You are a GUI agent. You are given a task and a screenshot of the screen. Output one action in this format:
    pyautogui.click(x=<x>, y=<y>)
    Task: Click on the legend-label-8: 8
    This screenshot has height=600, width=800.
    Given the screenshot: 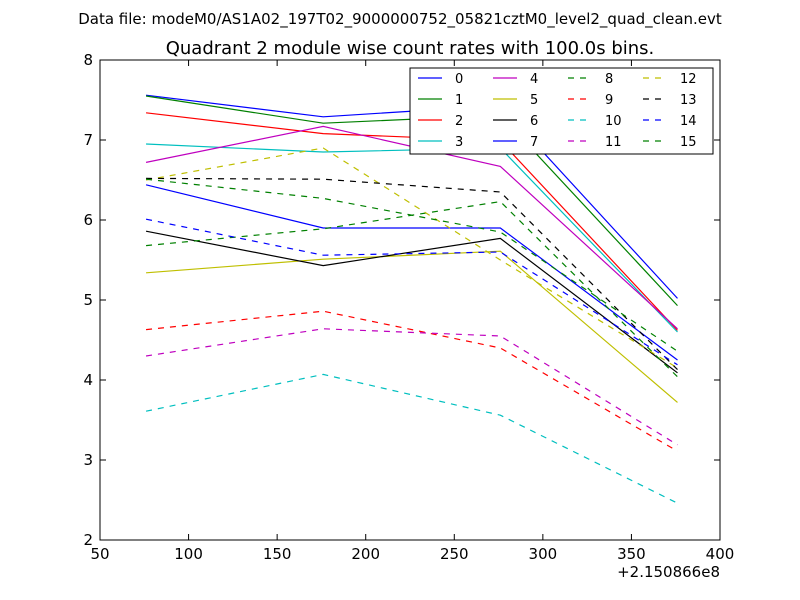 What is the action you would take?
    pyautogui.click(x=609, y=79)
    